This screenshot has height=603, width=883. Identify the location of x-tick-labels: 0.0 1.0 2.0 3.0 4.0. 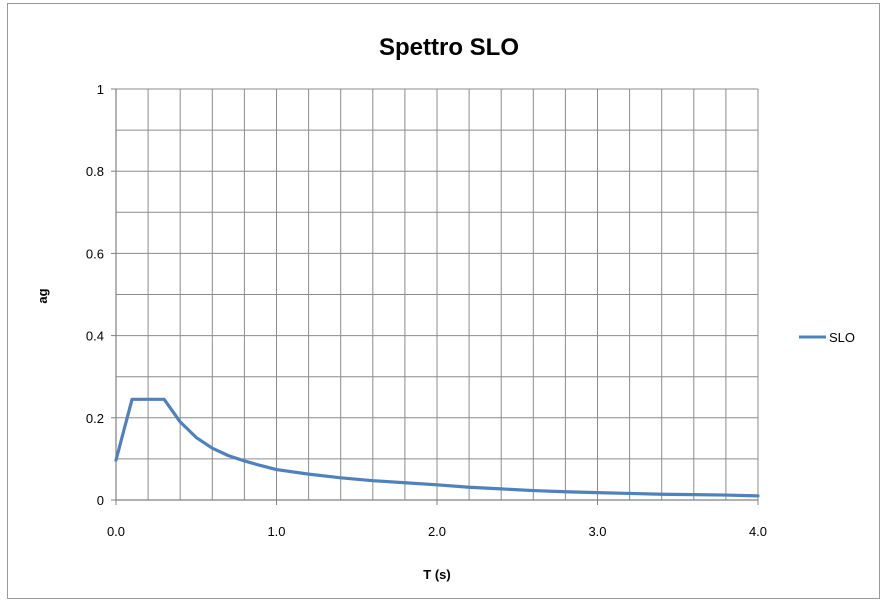
(437, 519).